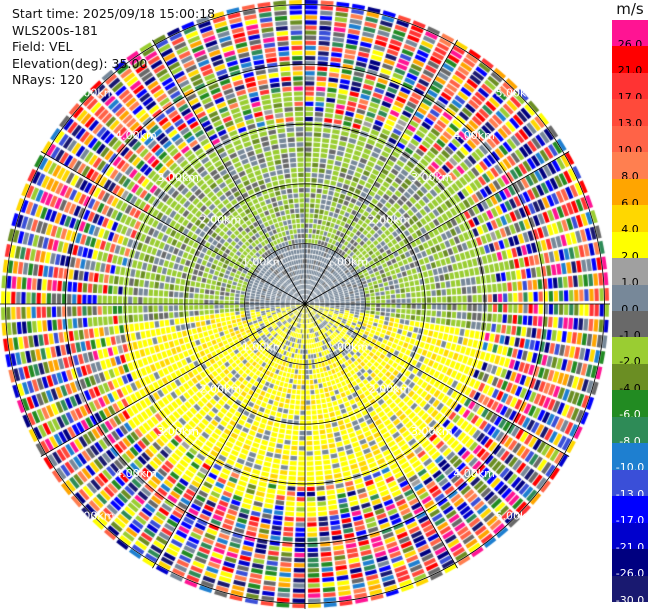 This screenshot has width=650, height=610. What do you see at coordinates (630, 538) in the screenshot?
I see `colorbar-level: -21.0` at bounding box center [630, 538].